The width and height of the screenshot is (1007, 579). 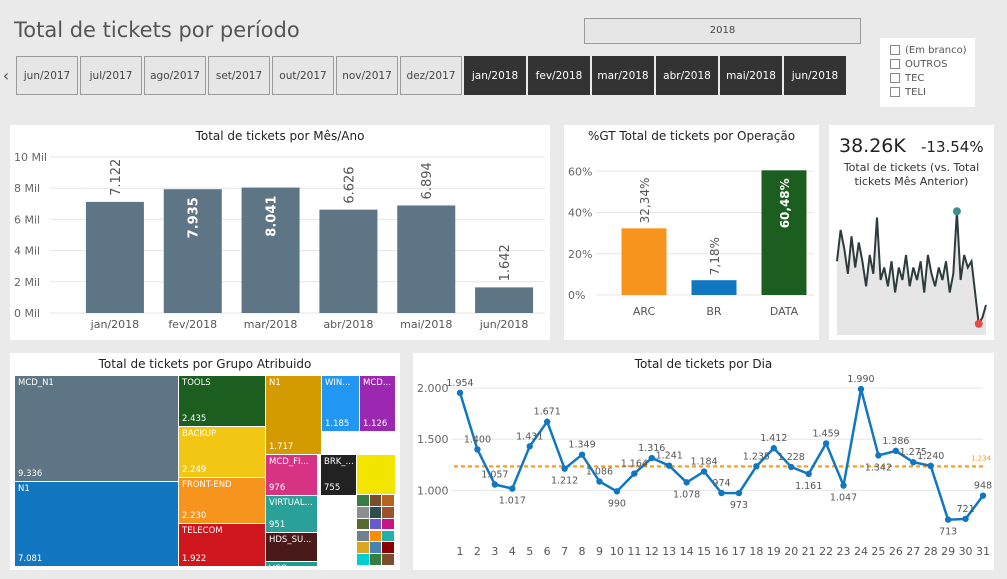 I want to click on treemap-cell: TELECOM 1.922, so click(x=222, y=545).